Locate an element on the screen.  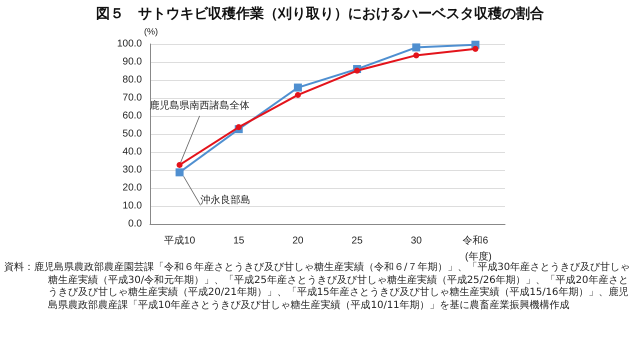
x-axis-title: (年度) is located at coordinates (478, 256).